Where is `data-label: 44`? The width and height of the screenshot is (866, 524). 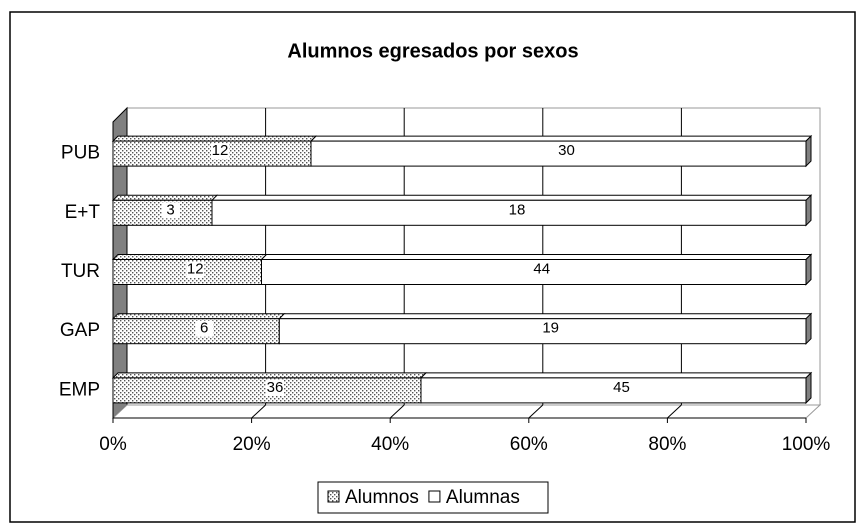 data-label: 44 is located at coordinates (541, 268).